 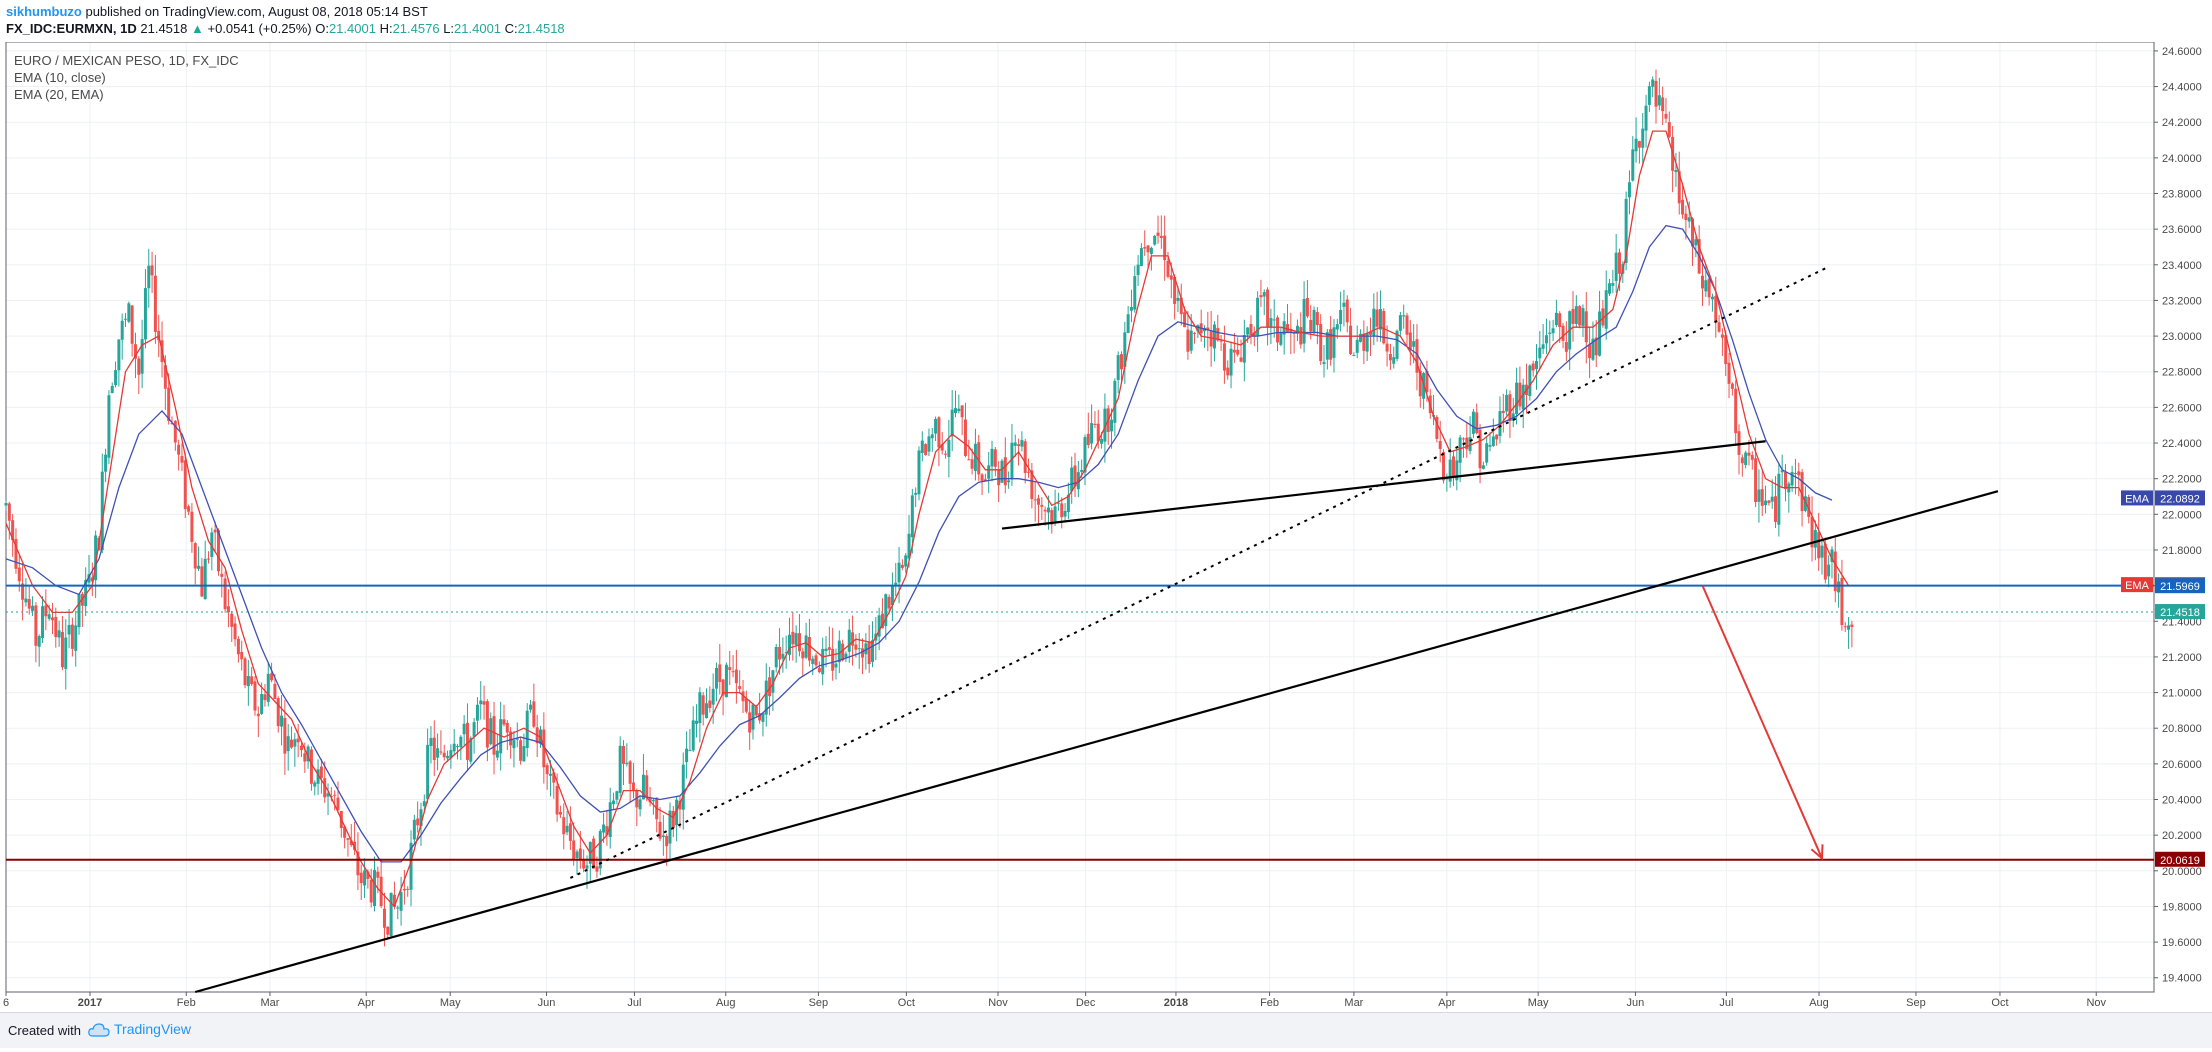 I want to click on open-label: O:, so click(x=322, y=28).